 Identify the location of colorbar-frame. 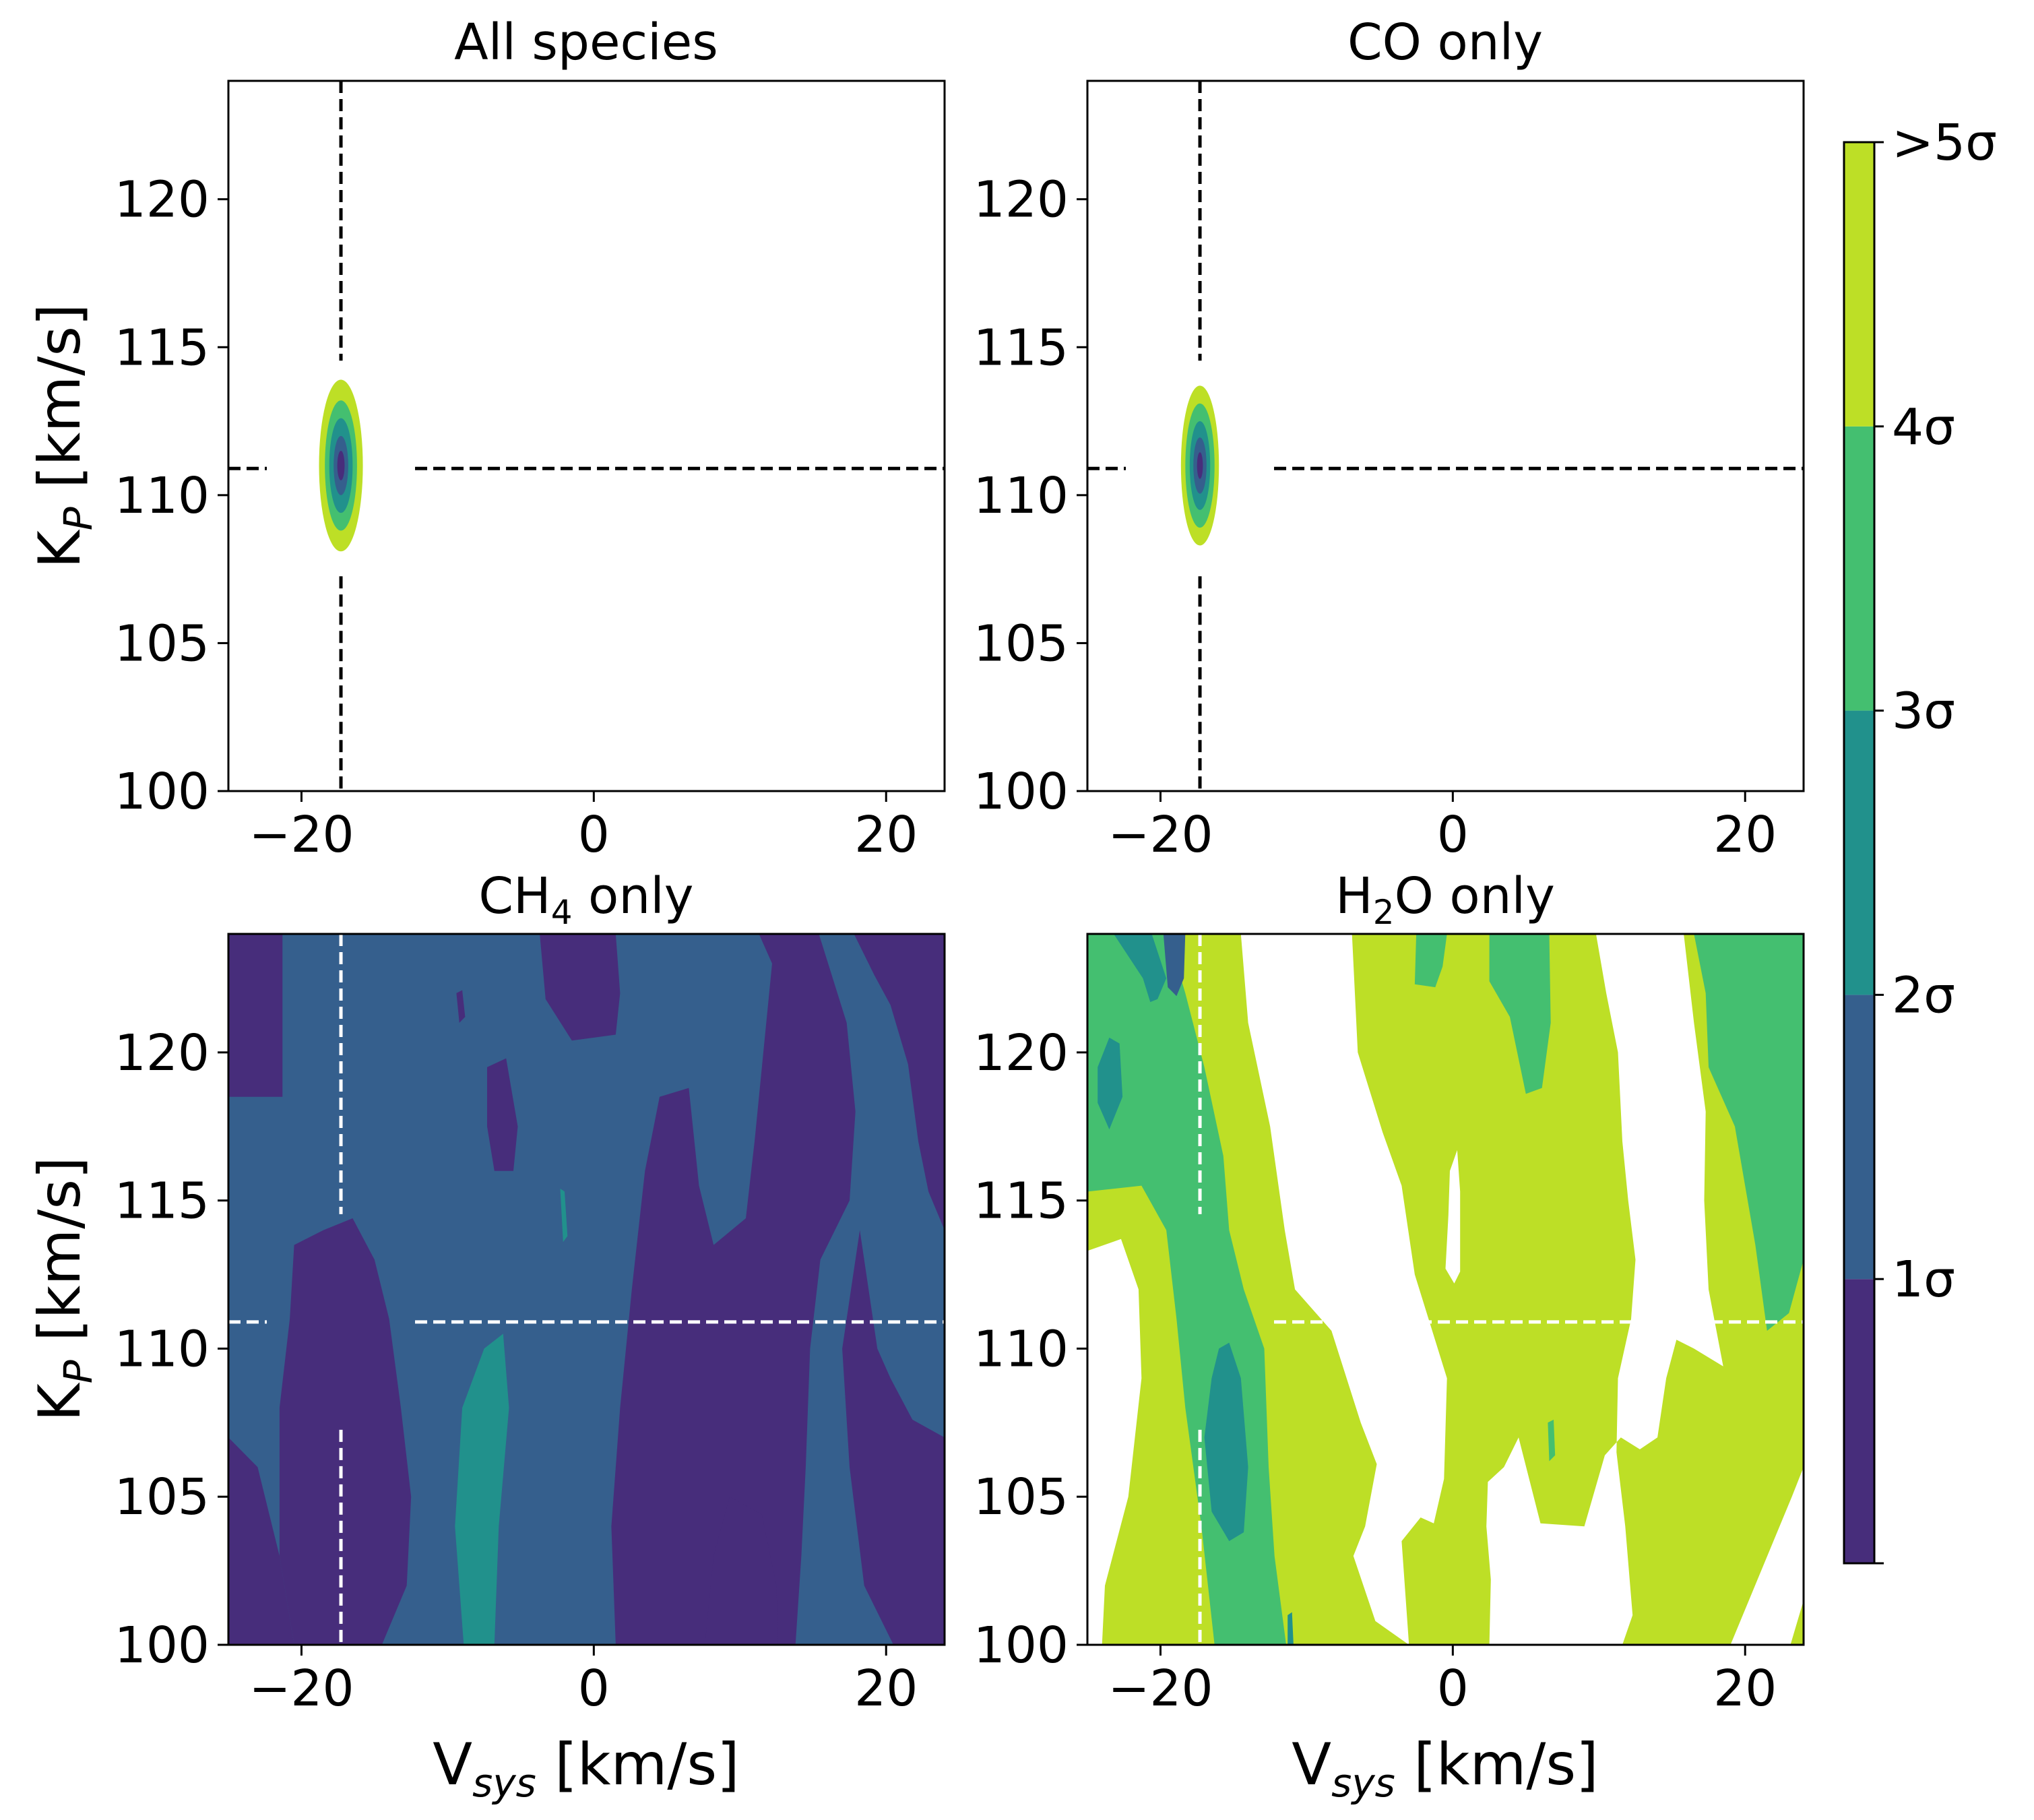
(1859, 853).